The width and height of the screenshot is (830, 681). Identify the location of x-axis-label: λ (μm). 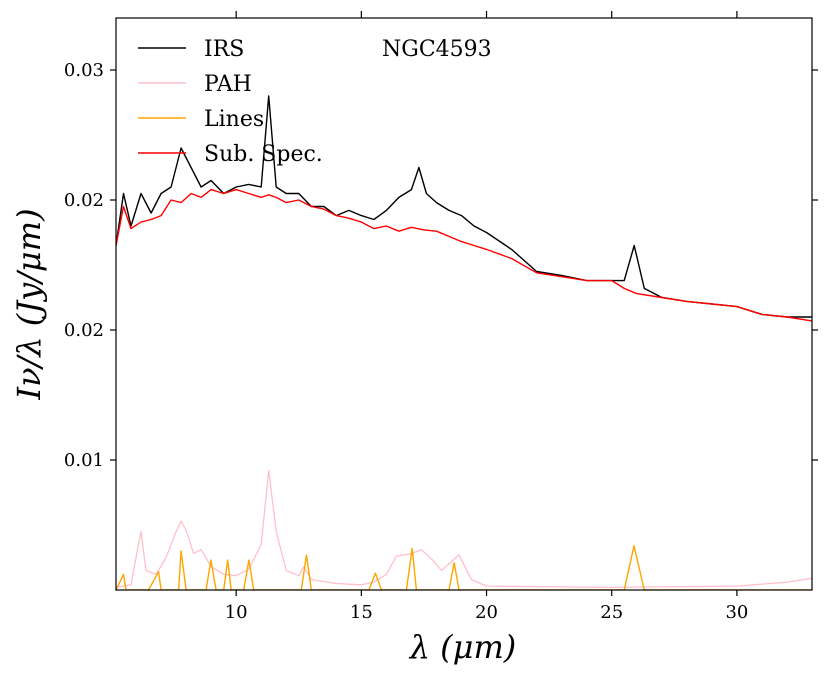
(462, 647).